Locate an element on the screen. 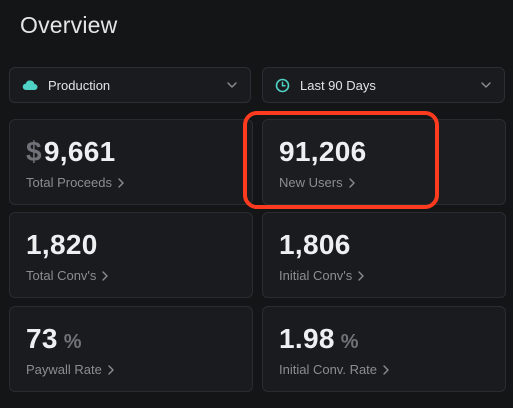  metric-label: Initial Conv. Rate is located at coordinates (334, 369).